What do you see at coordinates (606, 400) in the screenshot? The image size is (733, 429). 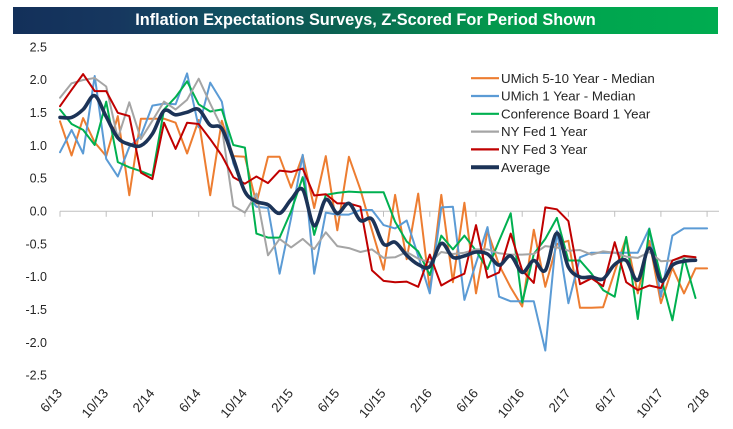 I see `svg-text: 6/17` at bounding box center [606, 400].